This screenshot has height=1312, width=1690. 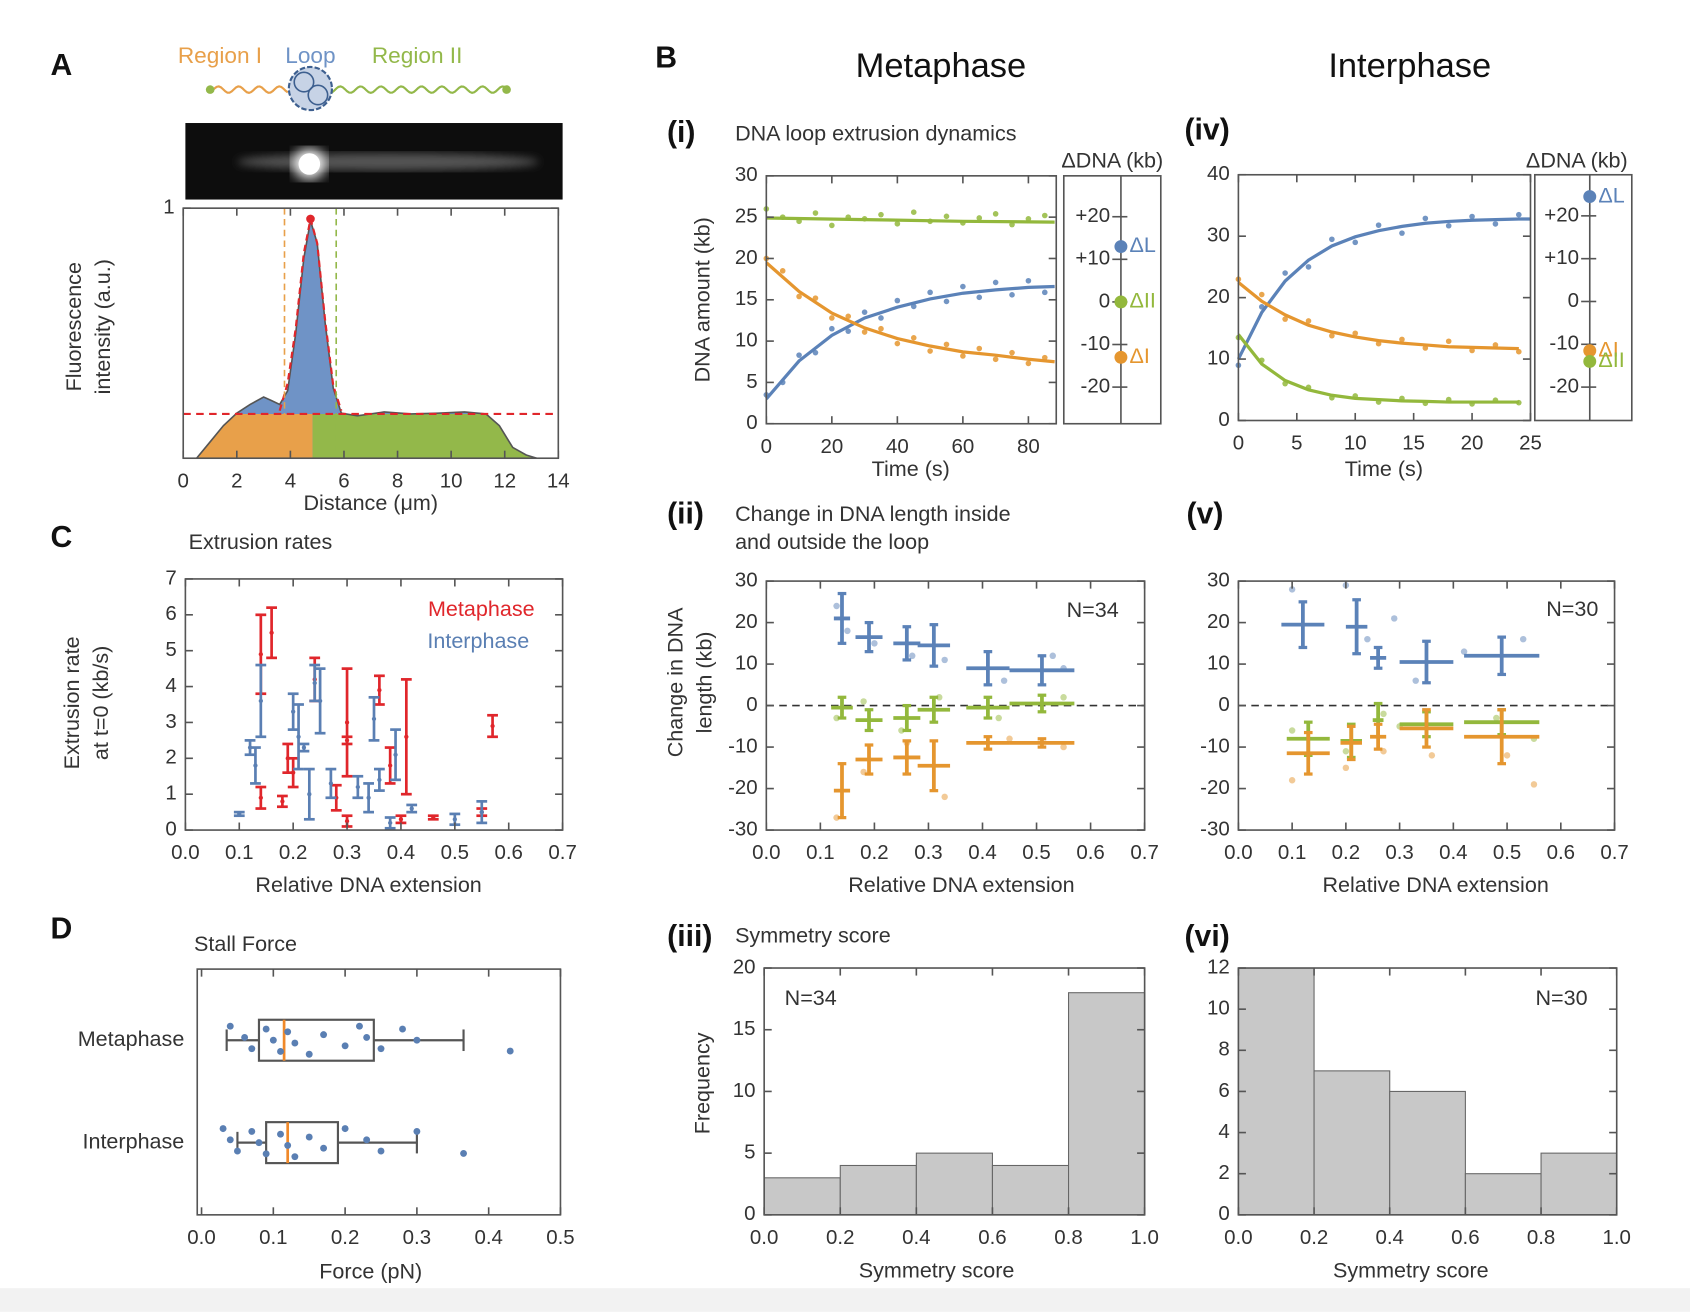 I want to click on y-tick-label: 2, so click(x=1223, y=1172).